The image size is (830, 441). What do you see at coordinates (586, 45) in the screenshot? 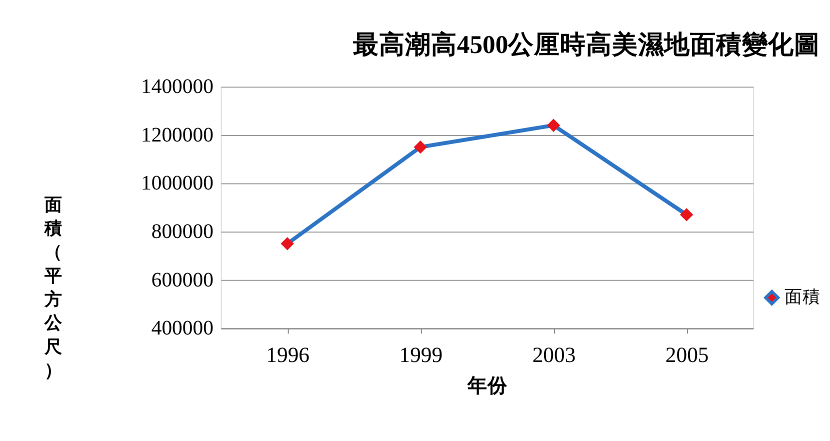
I see `chart-title: 最高潮高4500公厘時高美濕地面積變化圖` at bounding box center [586, 45].